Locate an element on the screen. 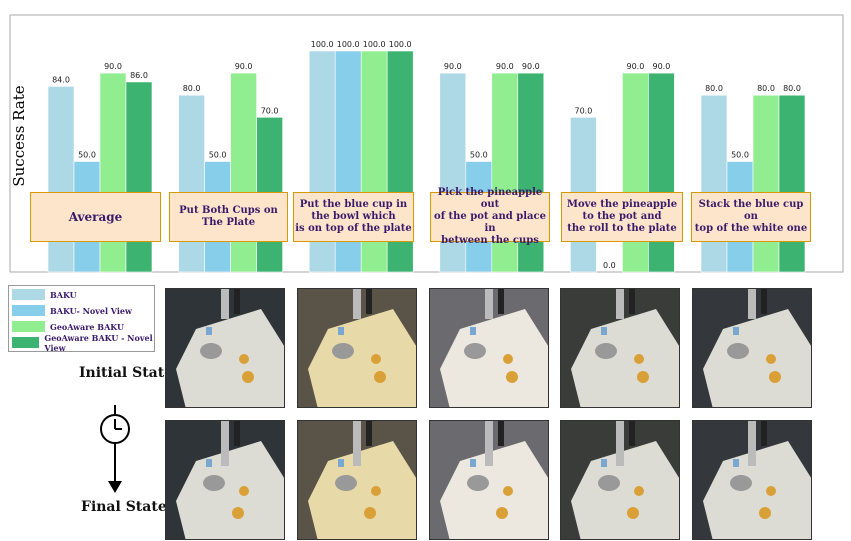  category-label: Average is located at coordinates (95, 217).